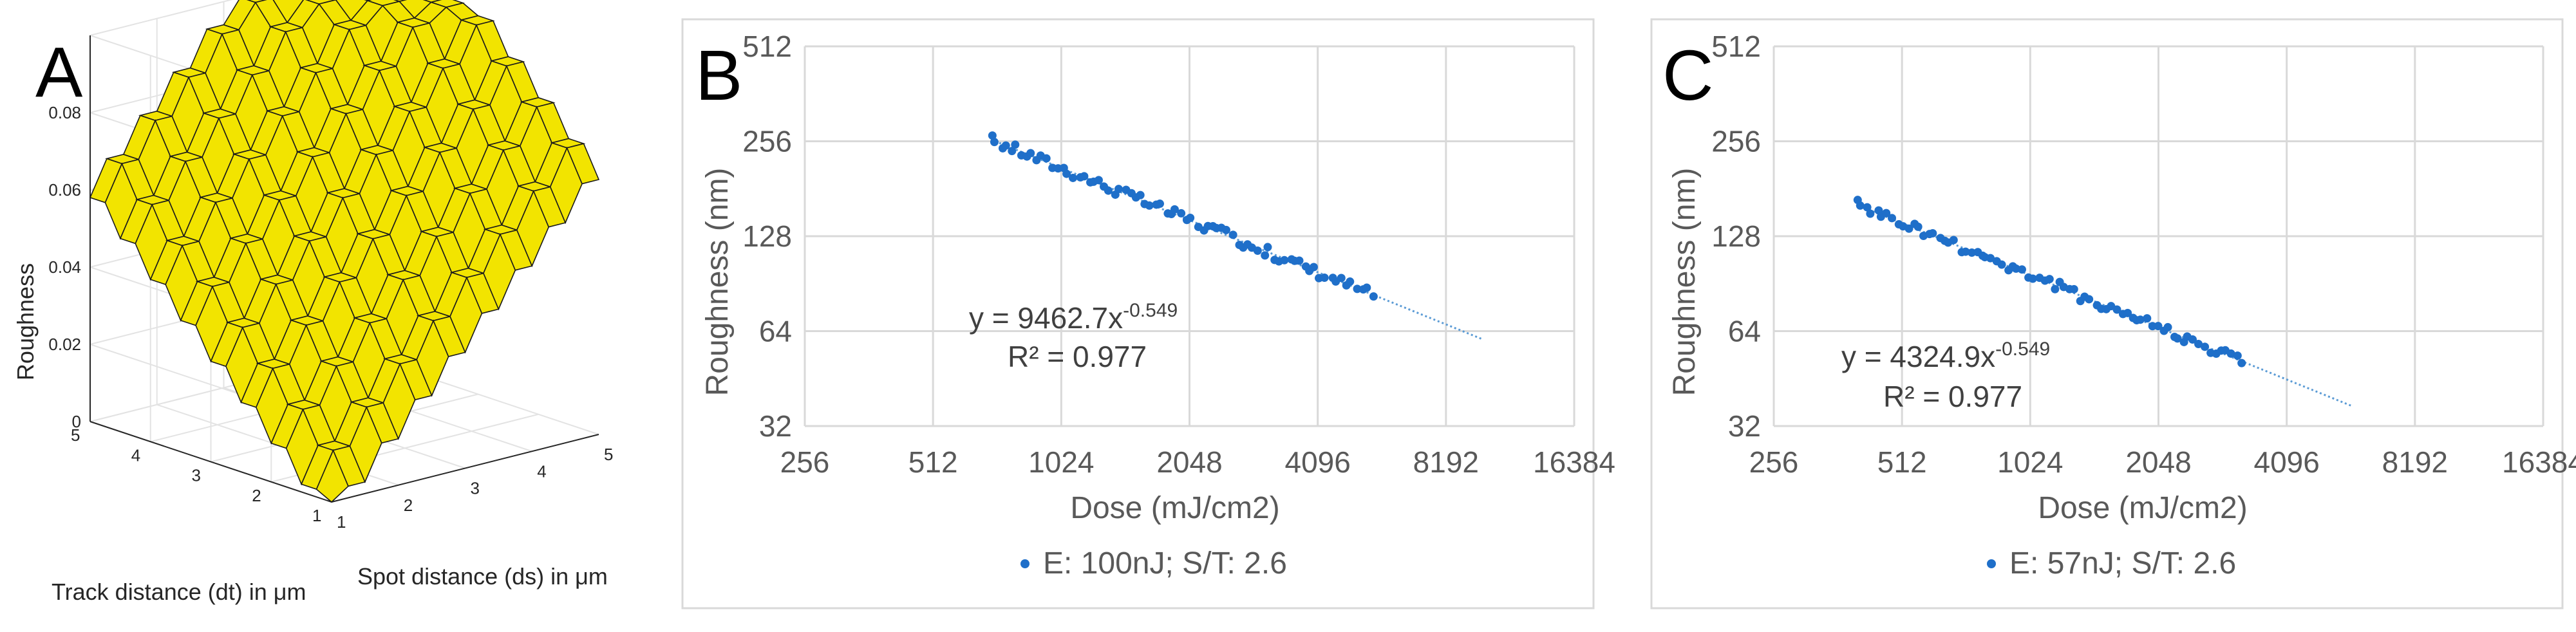  I want to click on panel-b-y-tick-label: 32, so click(775, 426).